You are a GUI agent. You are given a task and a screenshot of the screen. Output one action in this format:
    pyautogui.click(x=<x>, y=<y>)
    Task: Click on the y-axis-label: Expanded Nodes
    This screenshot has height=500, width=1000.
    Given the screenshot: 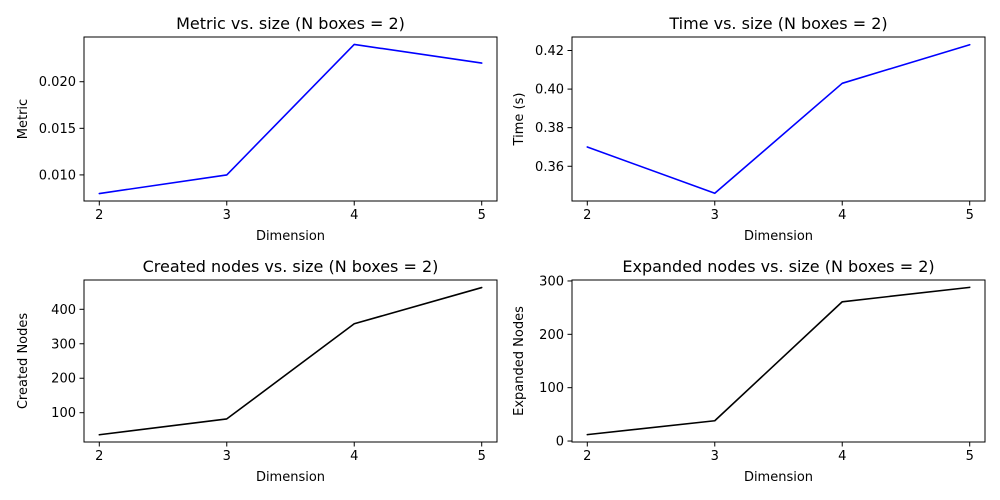 What is the action you would take?
    pyautogui.click(x=519, y=361)
    